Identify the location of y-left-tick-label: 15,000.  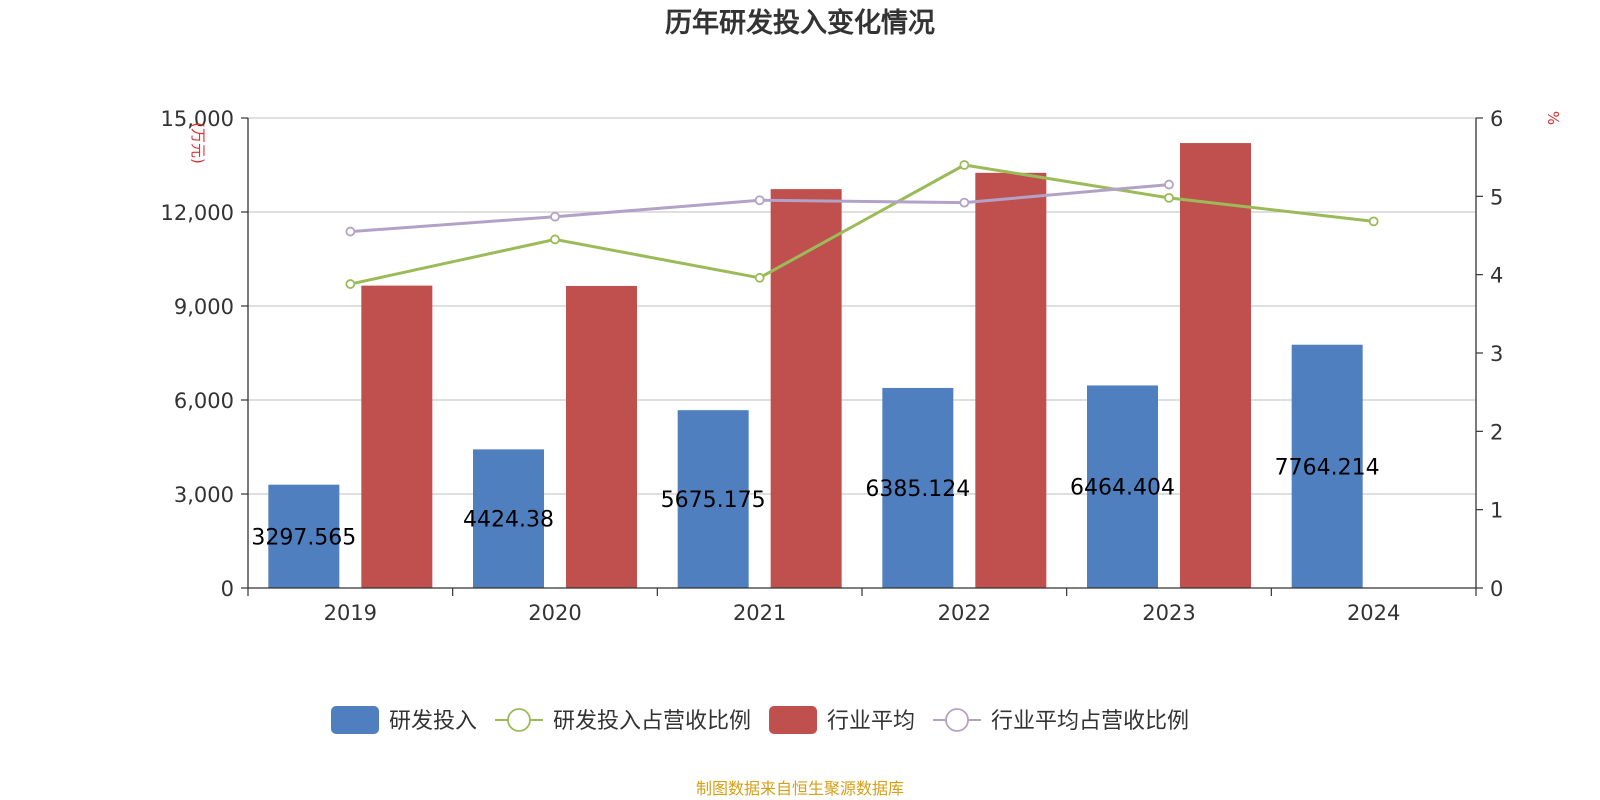
(197, 119).